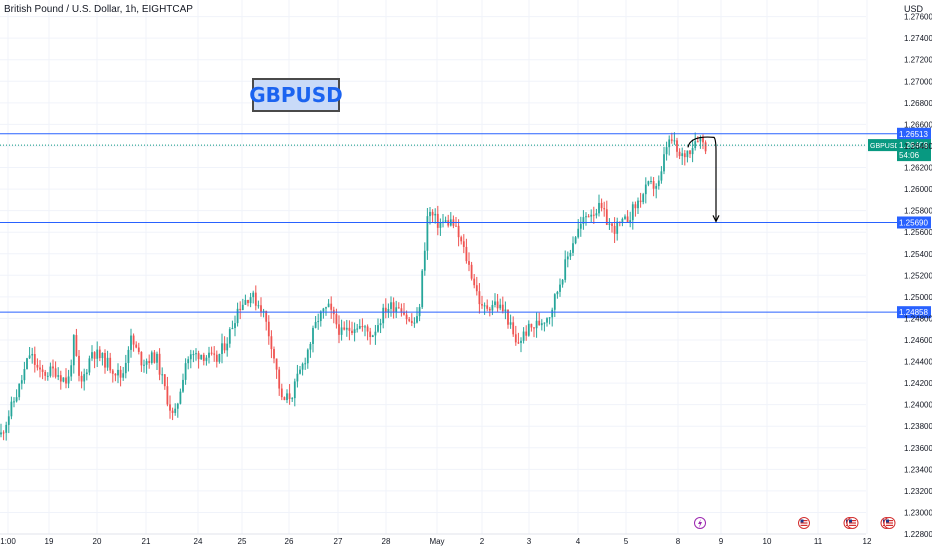 Image resolution: width=932 pixels, height=550 pixels. Describe the element at coordinates (795, 523) in the screenshot. I see `event-markers` at that location.